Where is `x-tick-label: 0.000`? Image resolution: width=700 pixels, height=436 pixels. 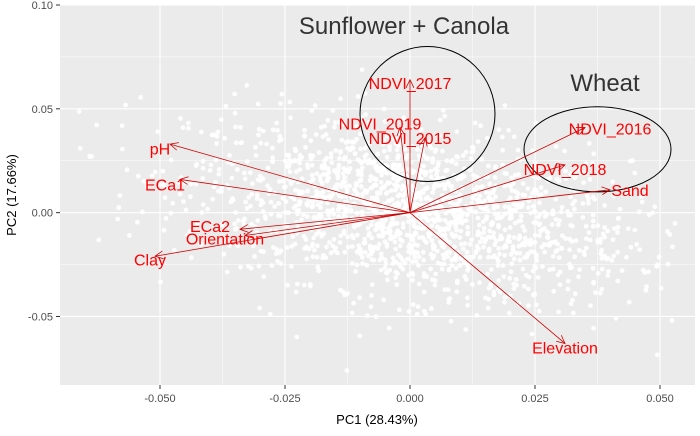 x-tick-label: 0.000 is located at coordinates (410, 399).